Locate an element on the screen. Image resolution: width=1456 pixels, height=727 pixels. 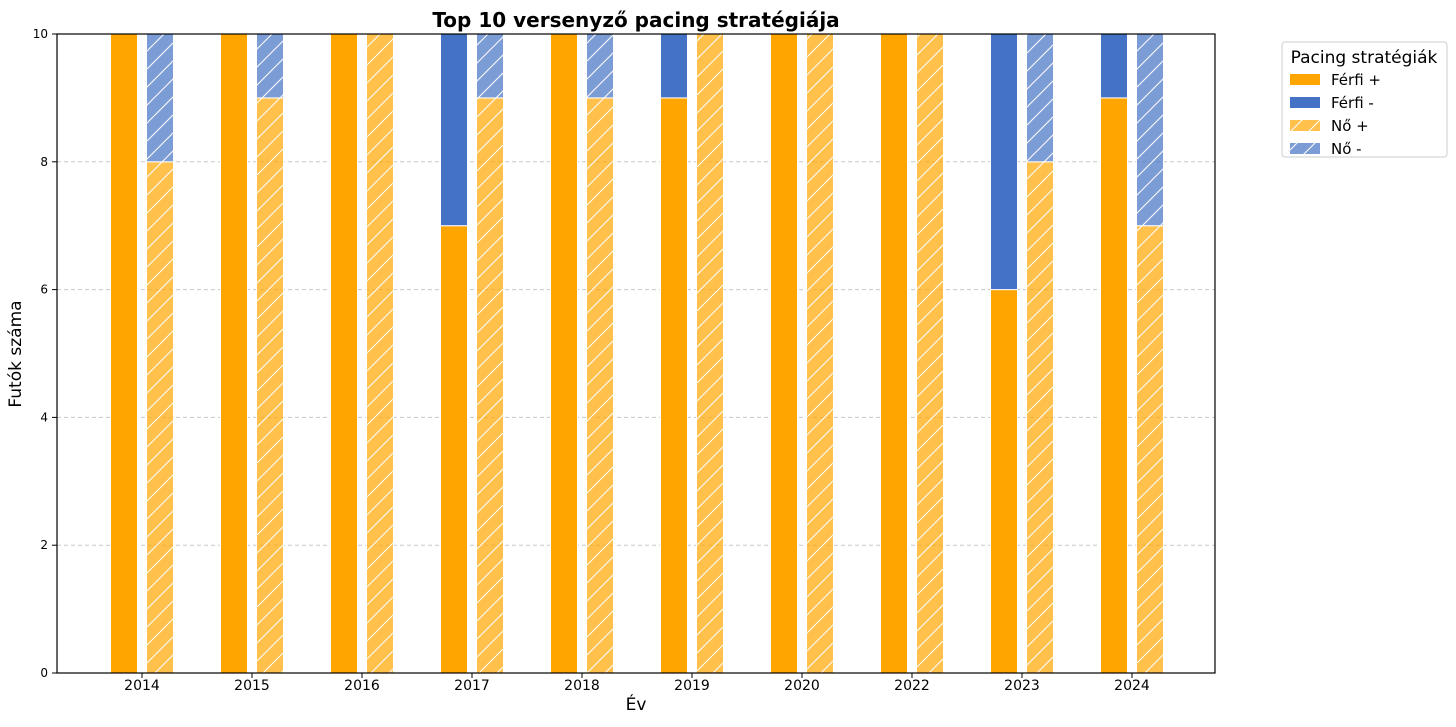
x-tick-label: 2018 is located at coordinates (582, 686).